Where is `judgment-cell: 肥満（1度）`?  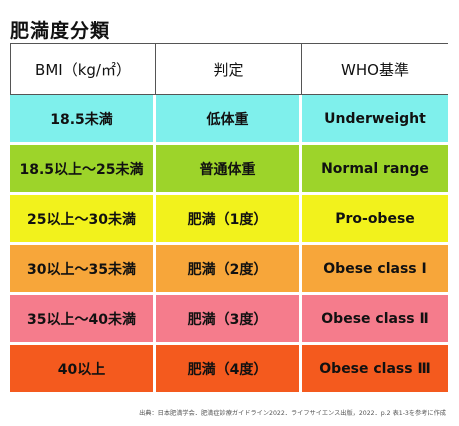
judgment-cell: 肥満（1度） is located at coordinates (229, 220).